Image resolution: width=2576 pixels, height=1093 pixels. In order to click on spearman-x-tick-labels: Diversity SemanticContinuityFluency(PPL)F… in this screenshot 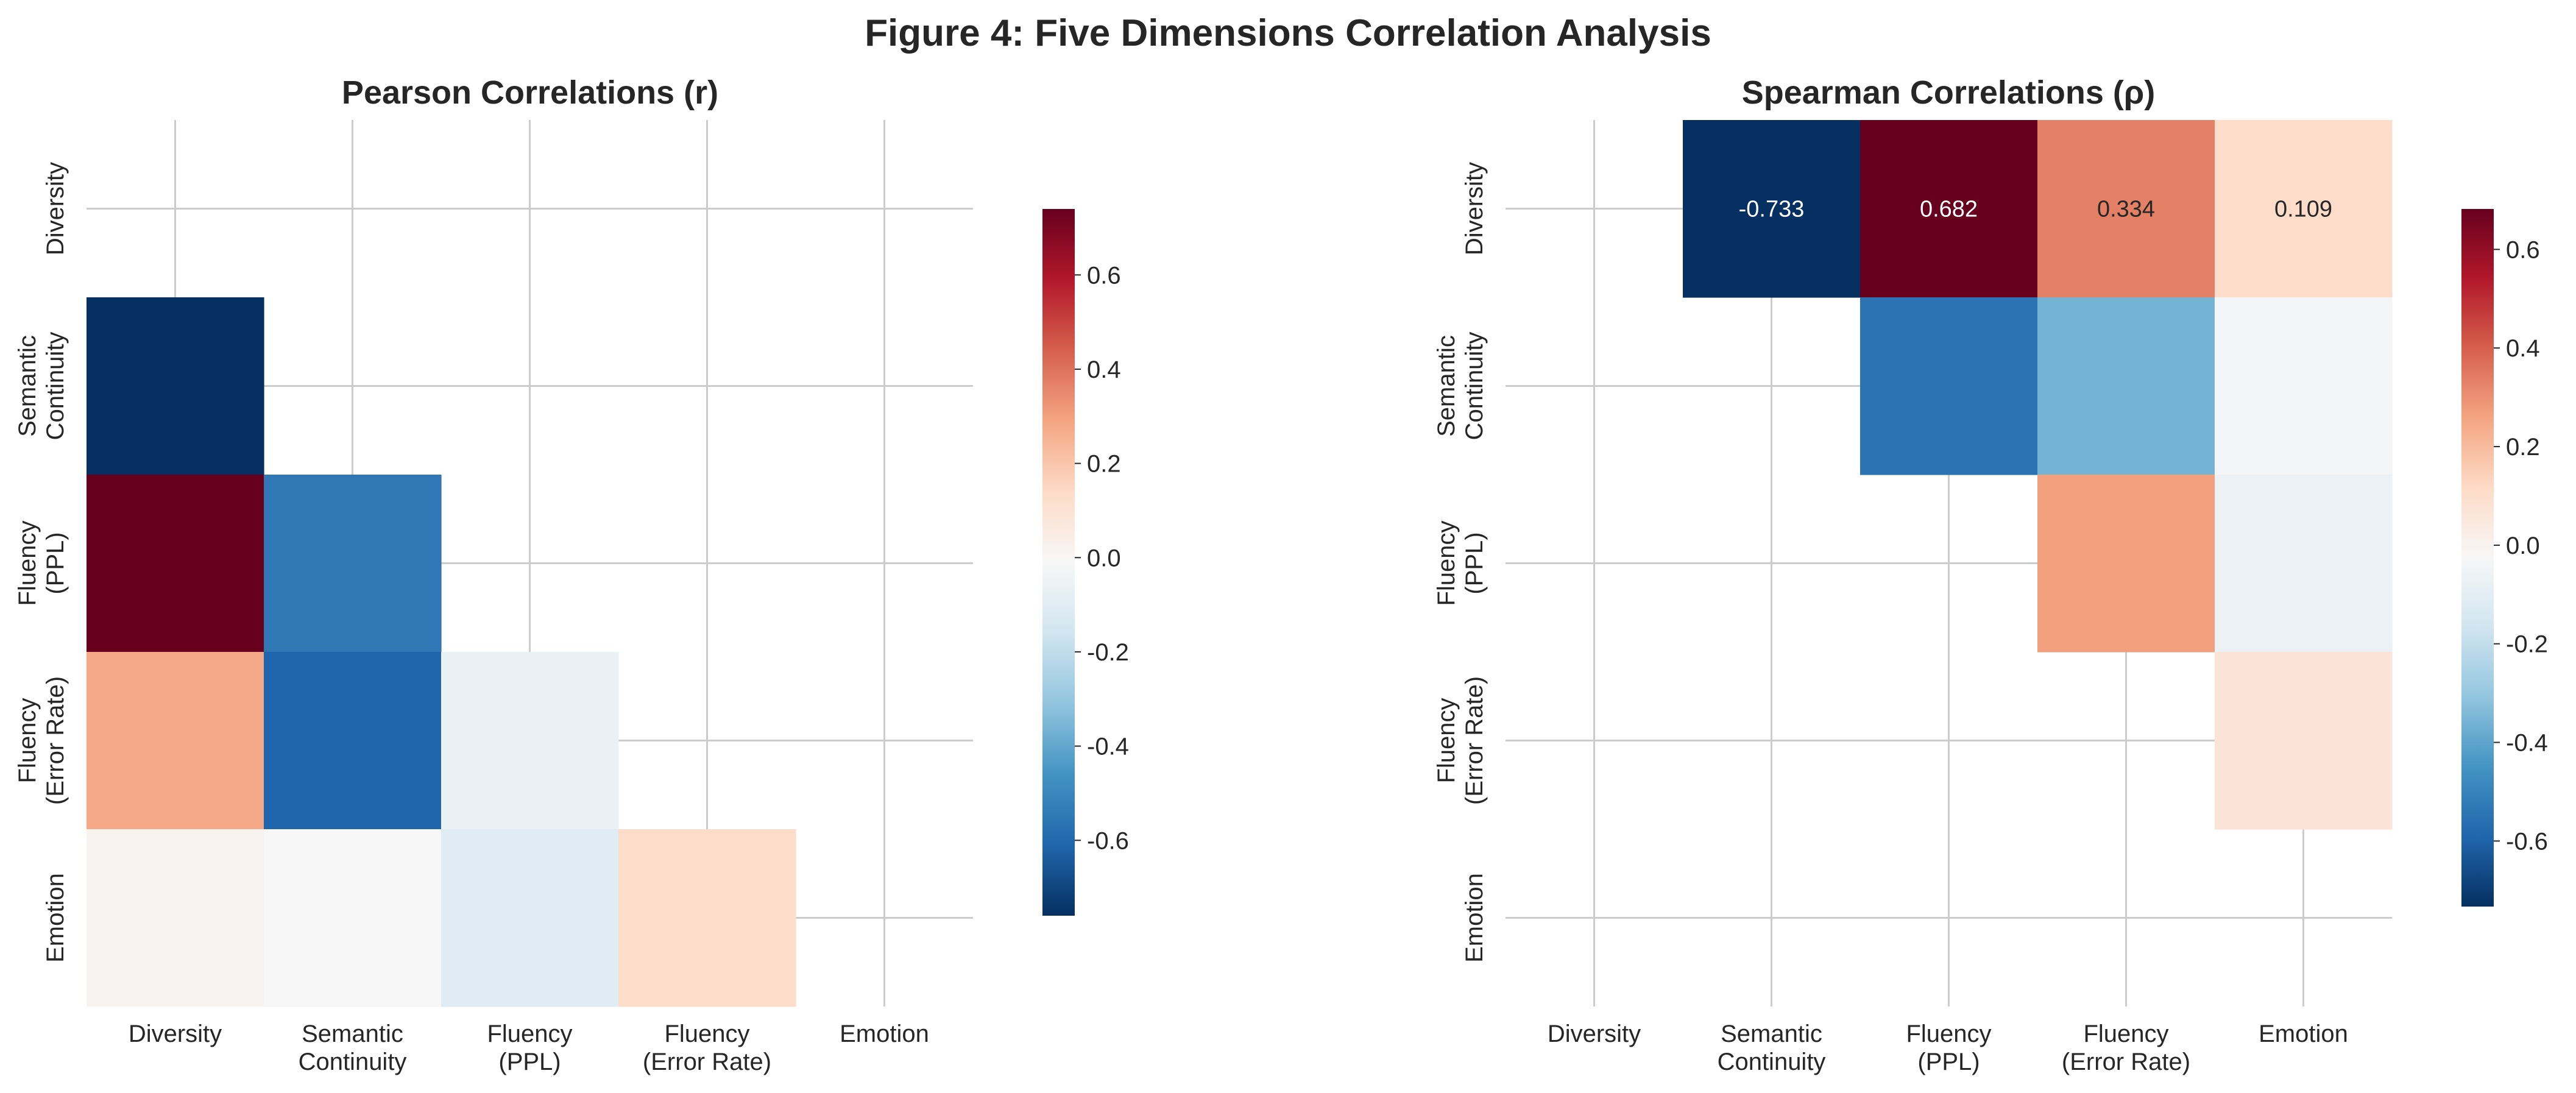, I will do `click(1948, 1047)`.